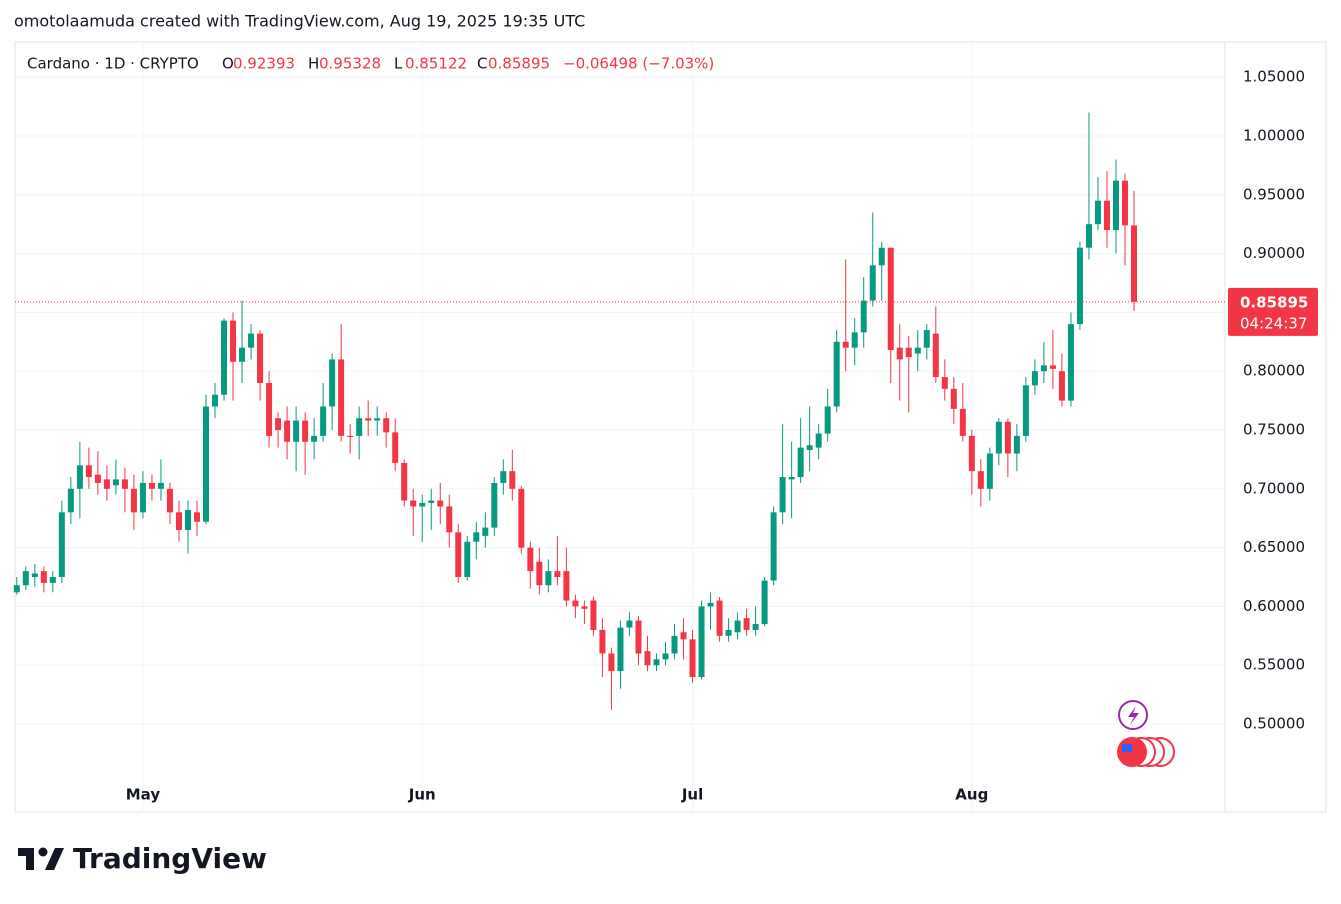 The height and width of the screenshot is (904, 1341). I want to click on lightning, so click(1133, 715).